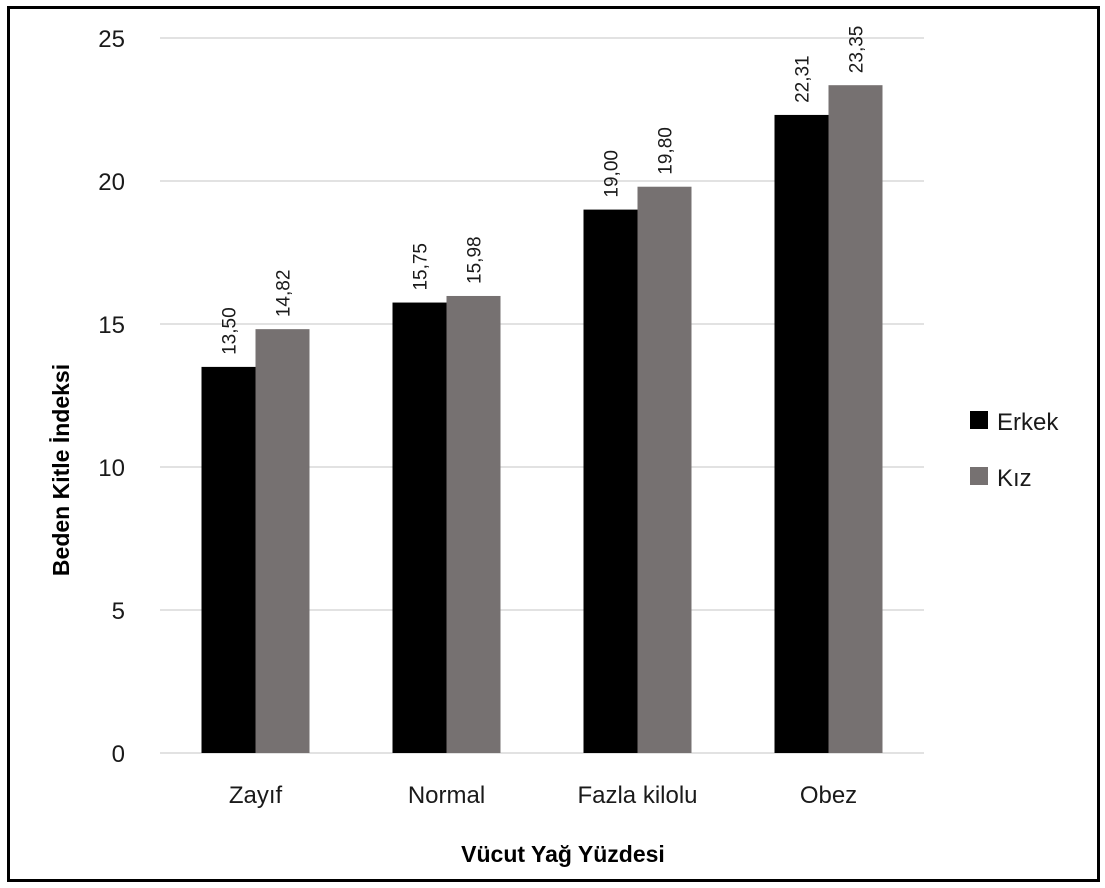  What do you see at coordinates (118, 611) in the screenshot?
I see `y-tick-label: 5` at bounding box center [118, 611].